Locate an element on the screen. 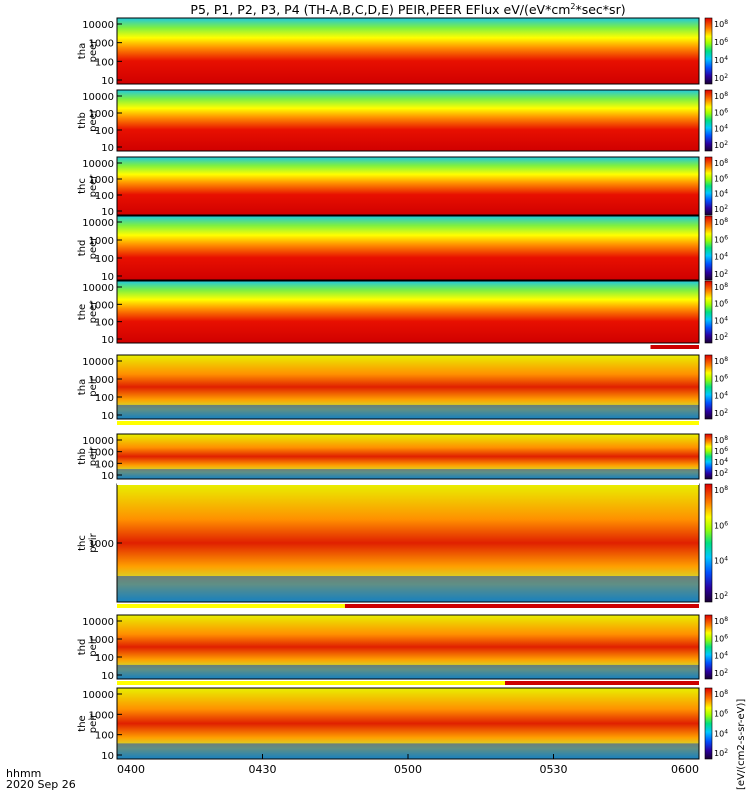  panel-thd-peir: thdpeir 10 100 1000 10000 is located at coordinates (388, 648).